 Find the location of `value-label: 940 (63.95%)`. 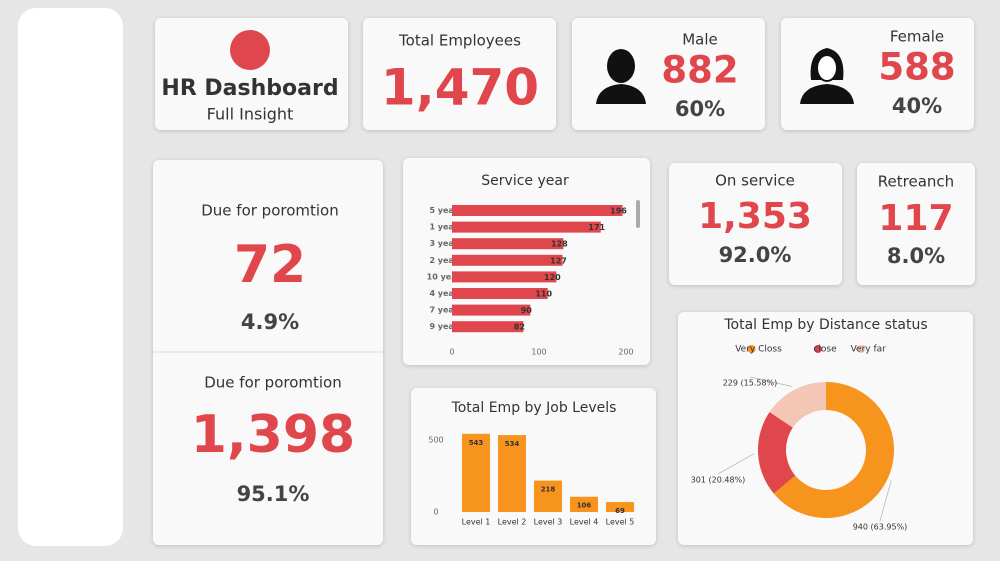

value-label: 940 (63.95%) is located at coordinates (880, 527).